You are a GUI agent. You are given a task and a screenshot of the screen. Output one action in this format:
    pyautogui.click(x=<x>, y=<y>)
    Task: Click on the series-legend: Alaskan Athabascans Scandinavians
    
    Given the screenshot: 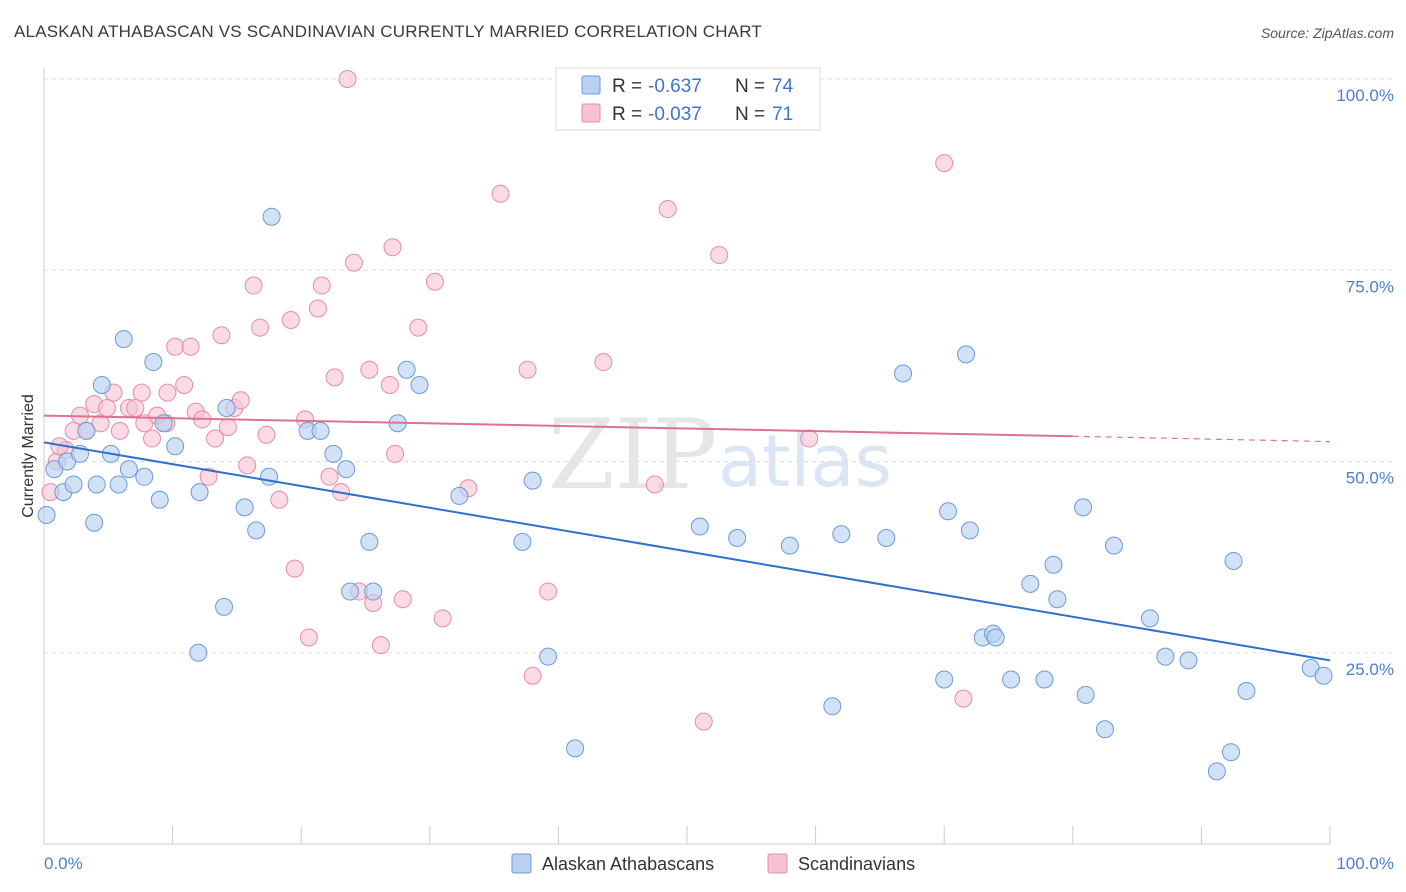 What is the action you would take?
    pyautogui.click(x=713, y=863)
    